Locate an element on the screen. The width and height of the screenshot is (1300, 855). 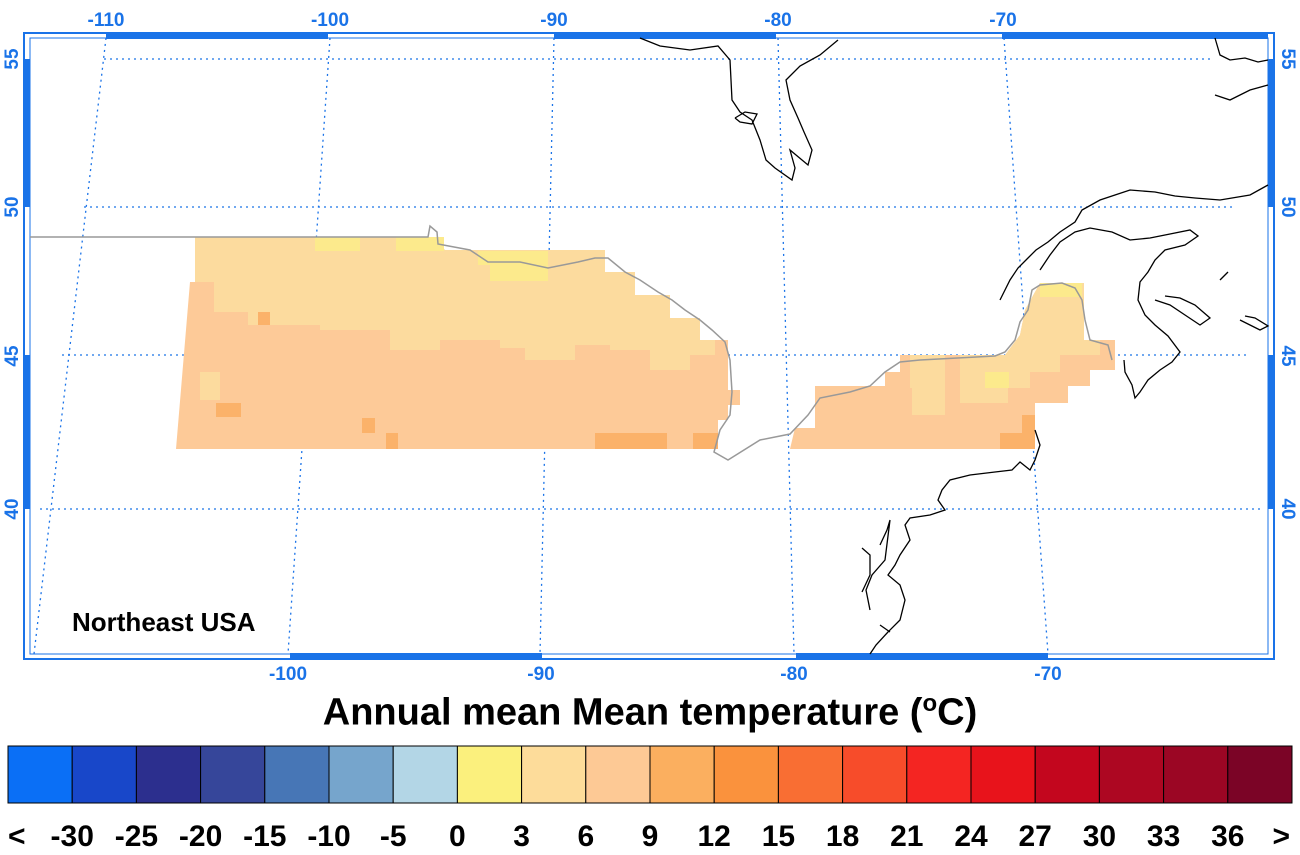
colorbar-label: < is located at coordinates (17, 836).